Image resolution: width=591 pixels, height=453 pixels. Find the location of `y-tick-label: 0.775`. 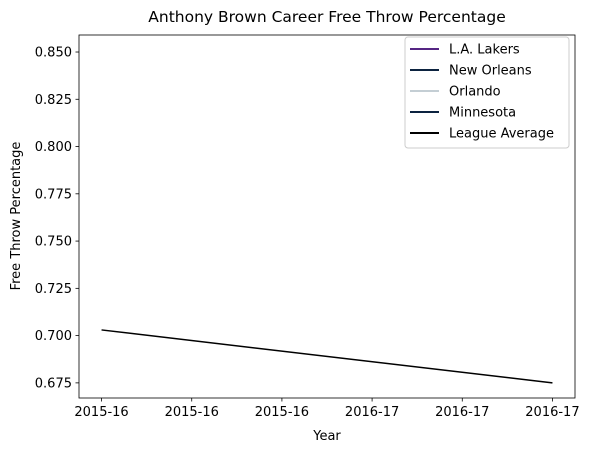

y-tick-label: 0.775 is located at coordinates (53, 194).